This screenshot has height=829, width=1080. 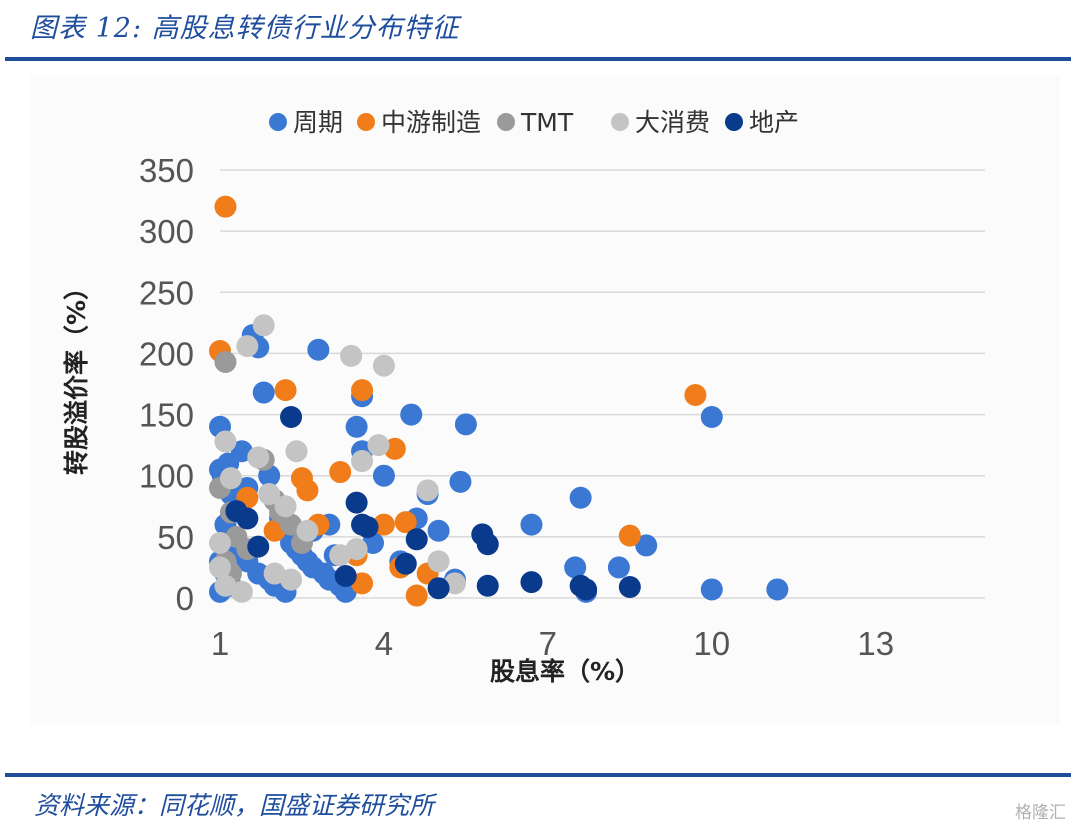 I want to click on legend-label: 中游制造, so click(x=431, y=122).